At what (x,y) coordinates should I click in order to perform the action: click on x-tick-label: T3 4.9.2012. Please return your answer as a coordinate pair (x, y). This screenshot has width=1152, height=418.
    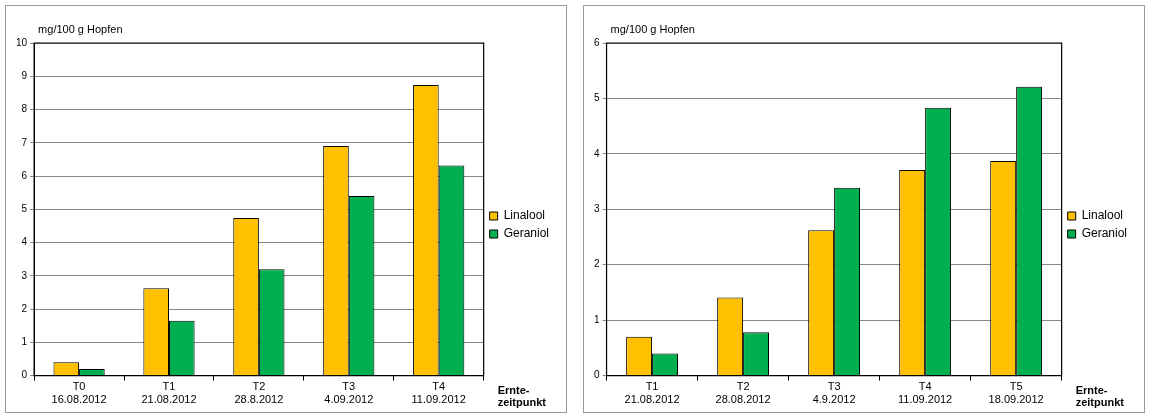
    Looking at the image, I should click on (834, 393).